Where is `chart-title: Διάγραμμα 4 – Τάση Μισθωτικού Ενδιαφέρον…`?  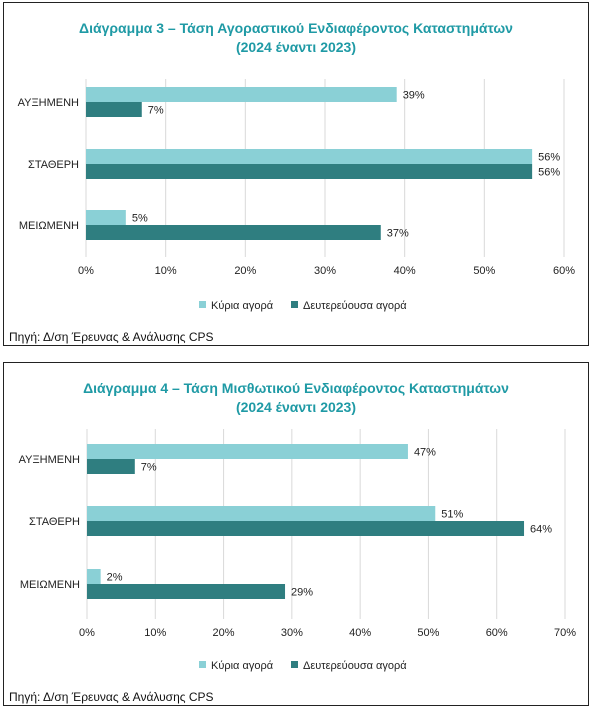
chart-title: Διάγραμμα 4 – Τάση Μισθωτικού Ενδιαφέρον… is located at coordinates (296, 388).